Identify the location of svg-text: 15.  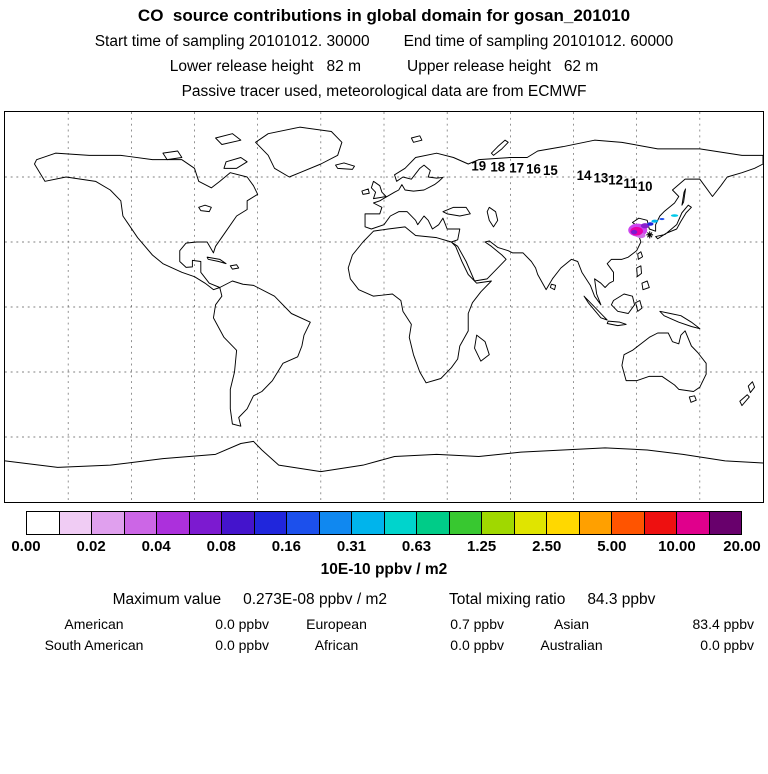
(550, 170).